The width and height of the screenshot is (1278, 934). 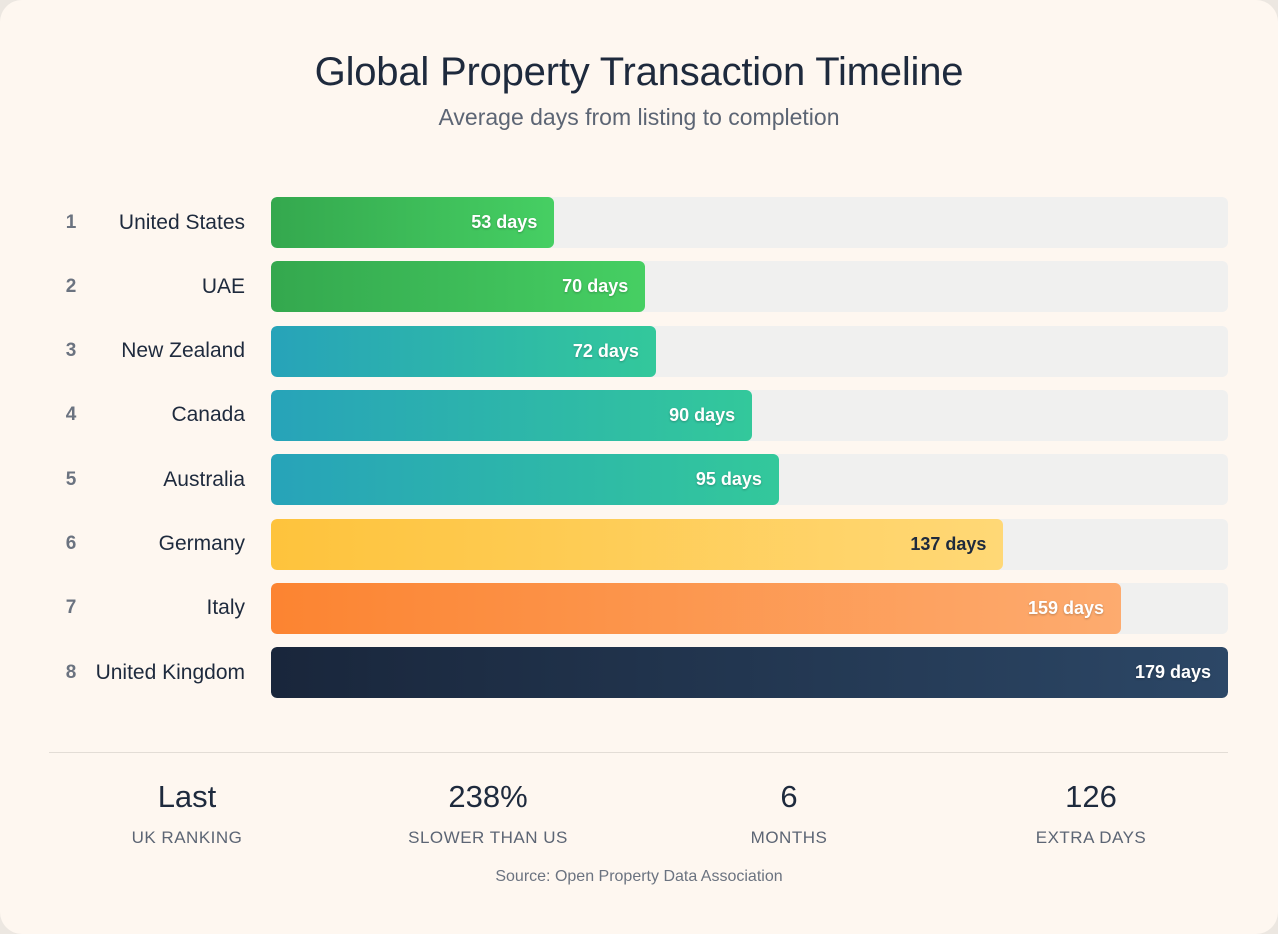 I want to click on bar: 90 days, so click(x=512, y=415).